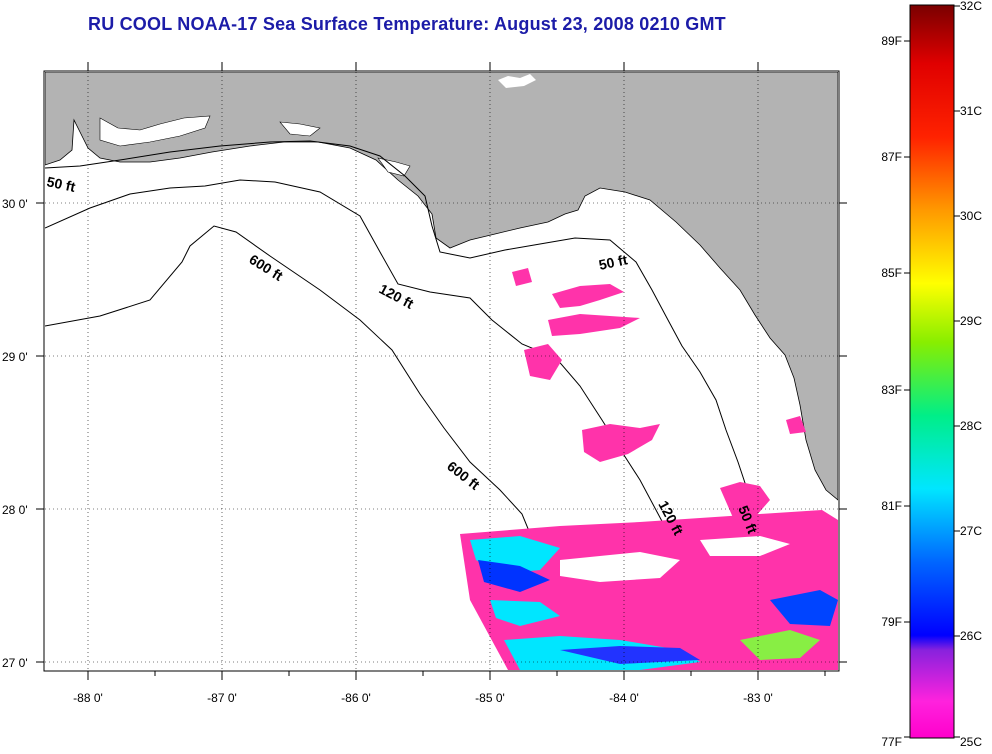 Image resolution: width=992 pixels, height=754 pixels. What do you see at coordinates (525, 613) in the screenshot?
I see `sst-patch-warm` at bounding box center [525, 613].